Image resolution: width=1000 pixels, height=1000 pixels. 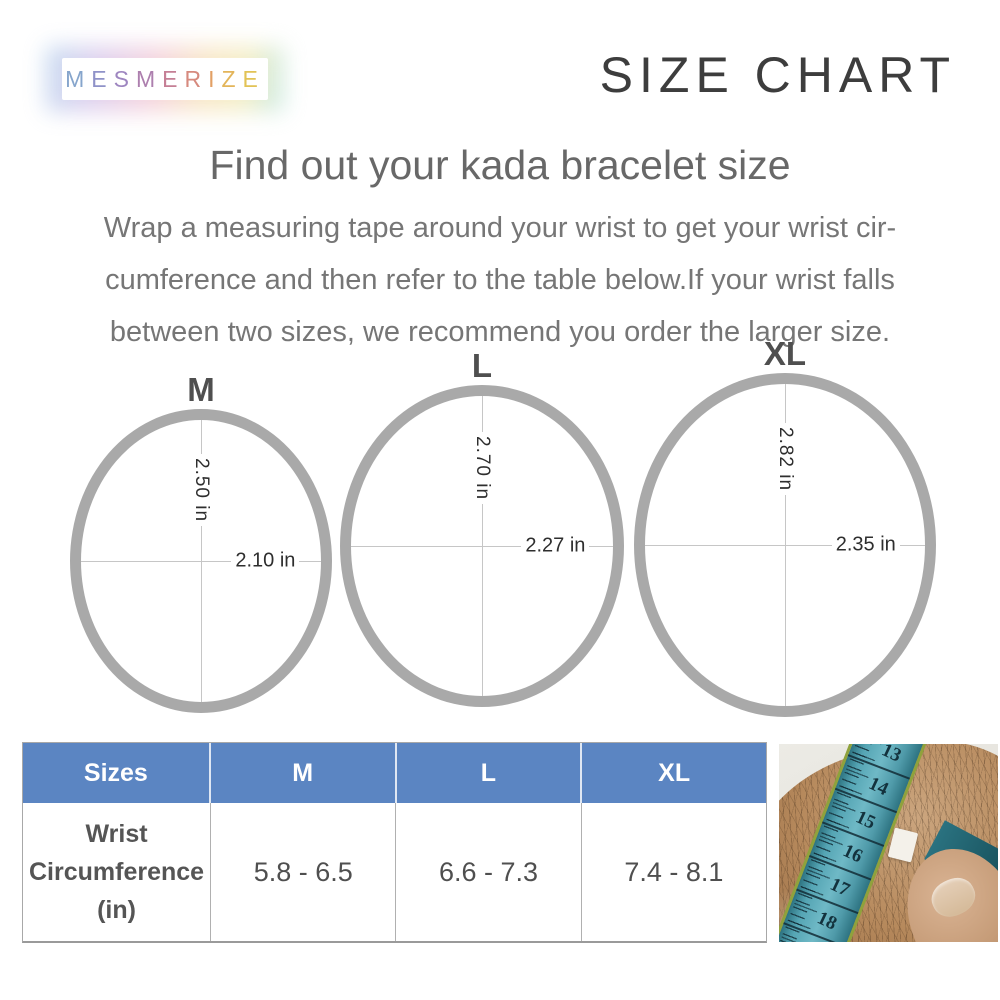 What do you see at coordinates (215, 78) in the screenshot?
I see `brand-letter: I` at bounding box center [215, 78].